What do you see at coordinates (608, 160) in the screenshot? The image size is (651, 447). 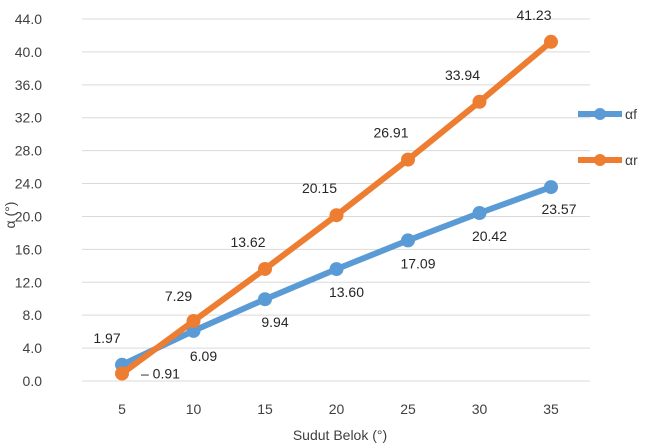 I see `legend-item: αr` at bounding box center [608, 160].